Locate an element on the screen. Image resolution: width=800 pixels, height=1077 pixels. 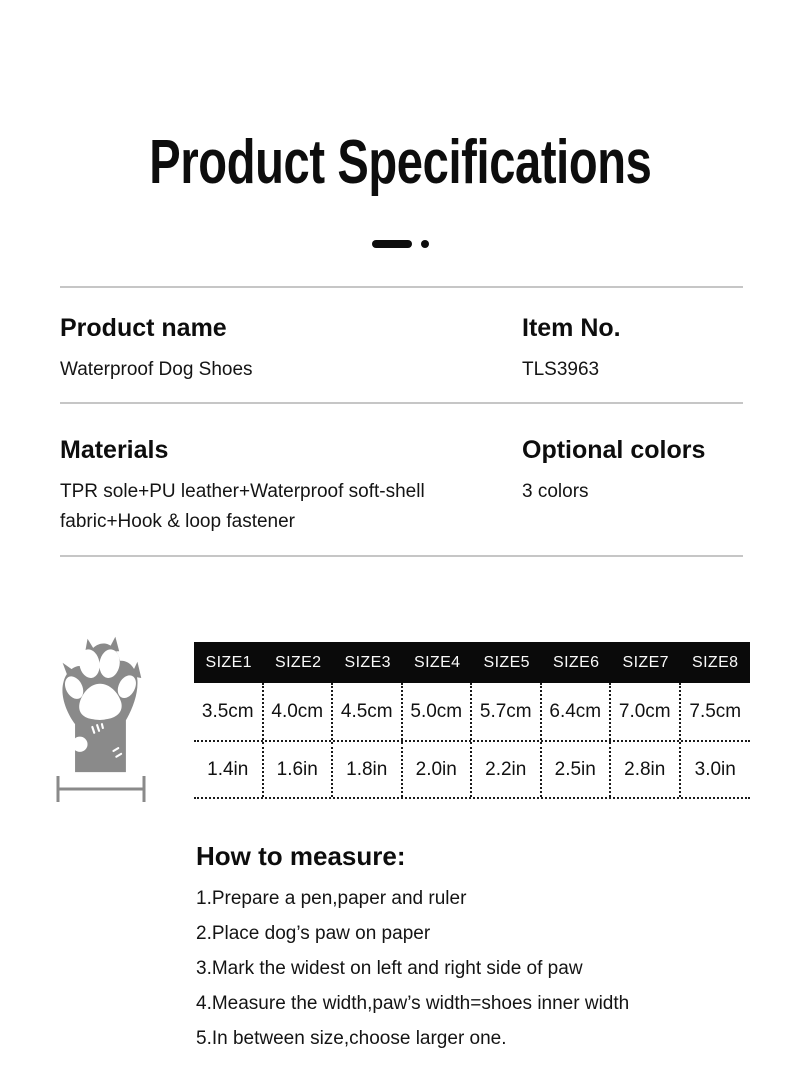
size-header: SIZE7 is located at coordinates (645, 662).